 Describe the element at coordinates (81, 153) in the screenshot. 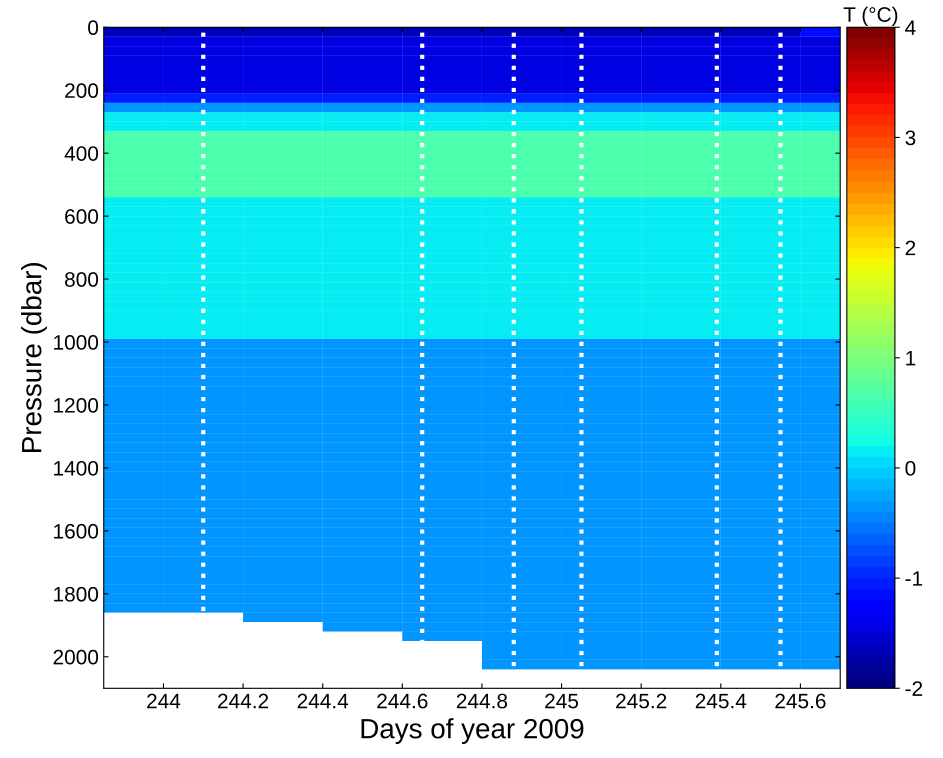

I see `y-tick-label: 400` at that location.